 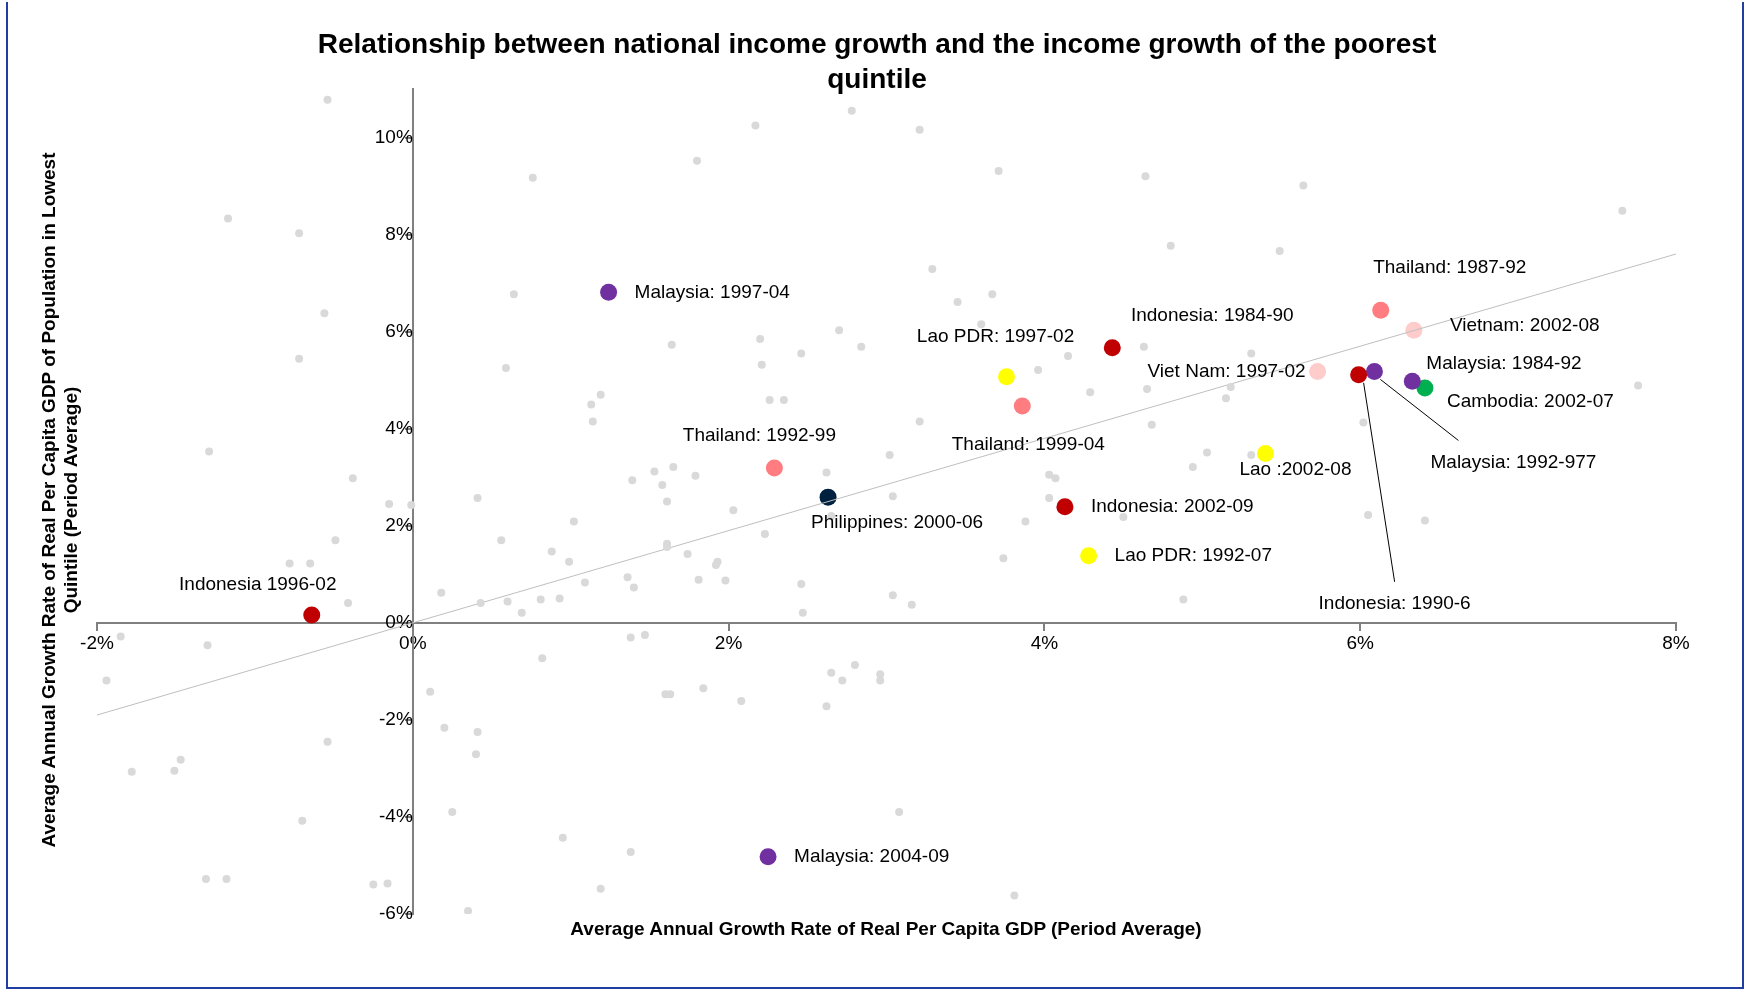 I want to click on series-label: Malaysia: 1984-92, so click(x=1504, y=363).